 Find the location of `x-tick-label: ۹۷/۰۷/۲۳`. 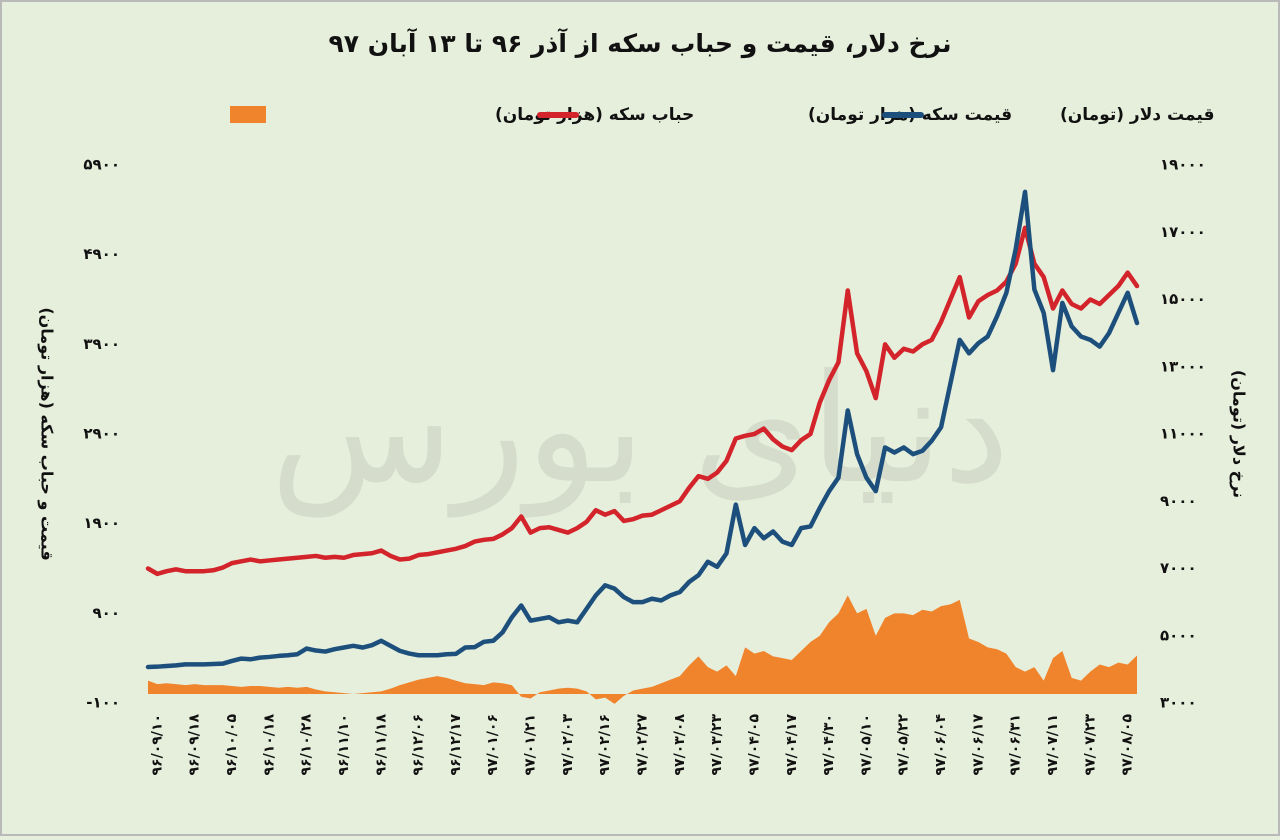

x-tick-label: ۹۷/۰۷/۲۳ is located at coordinates (1090, 745).